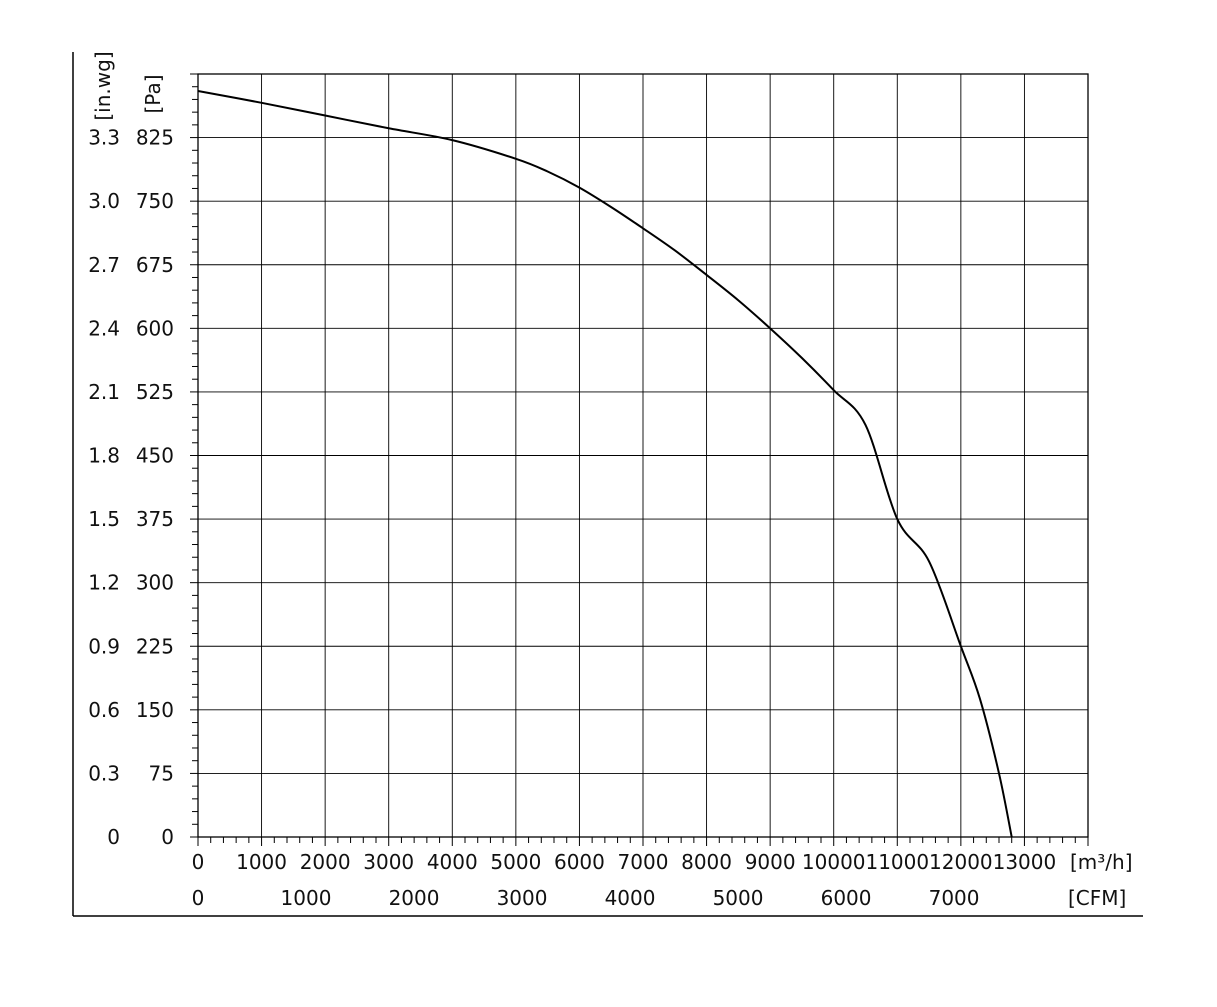 This screenshot has width=1217, height=1007. What do you see at coordinates (155, 392) in the screenshot?
I see `y-tick-label-pa: 525` at bounding box center [155, 392].